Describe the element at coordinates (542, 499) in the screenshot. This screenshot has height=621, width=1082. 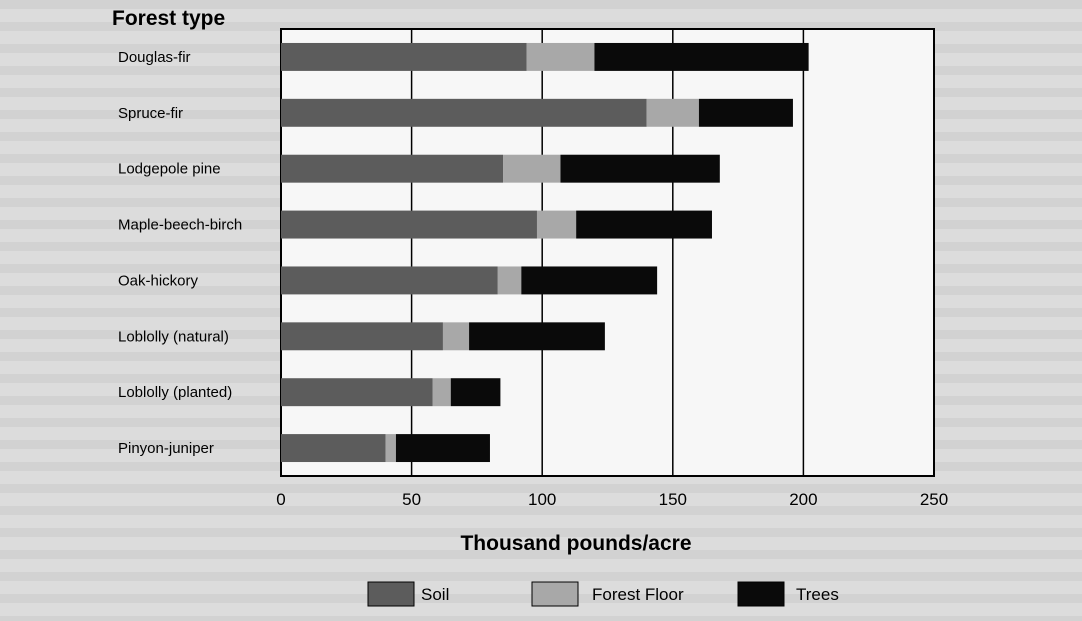
I see `x-tick-label: 100` at that location.